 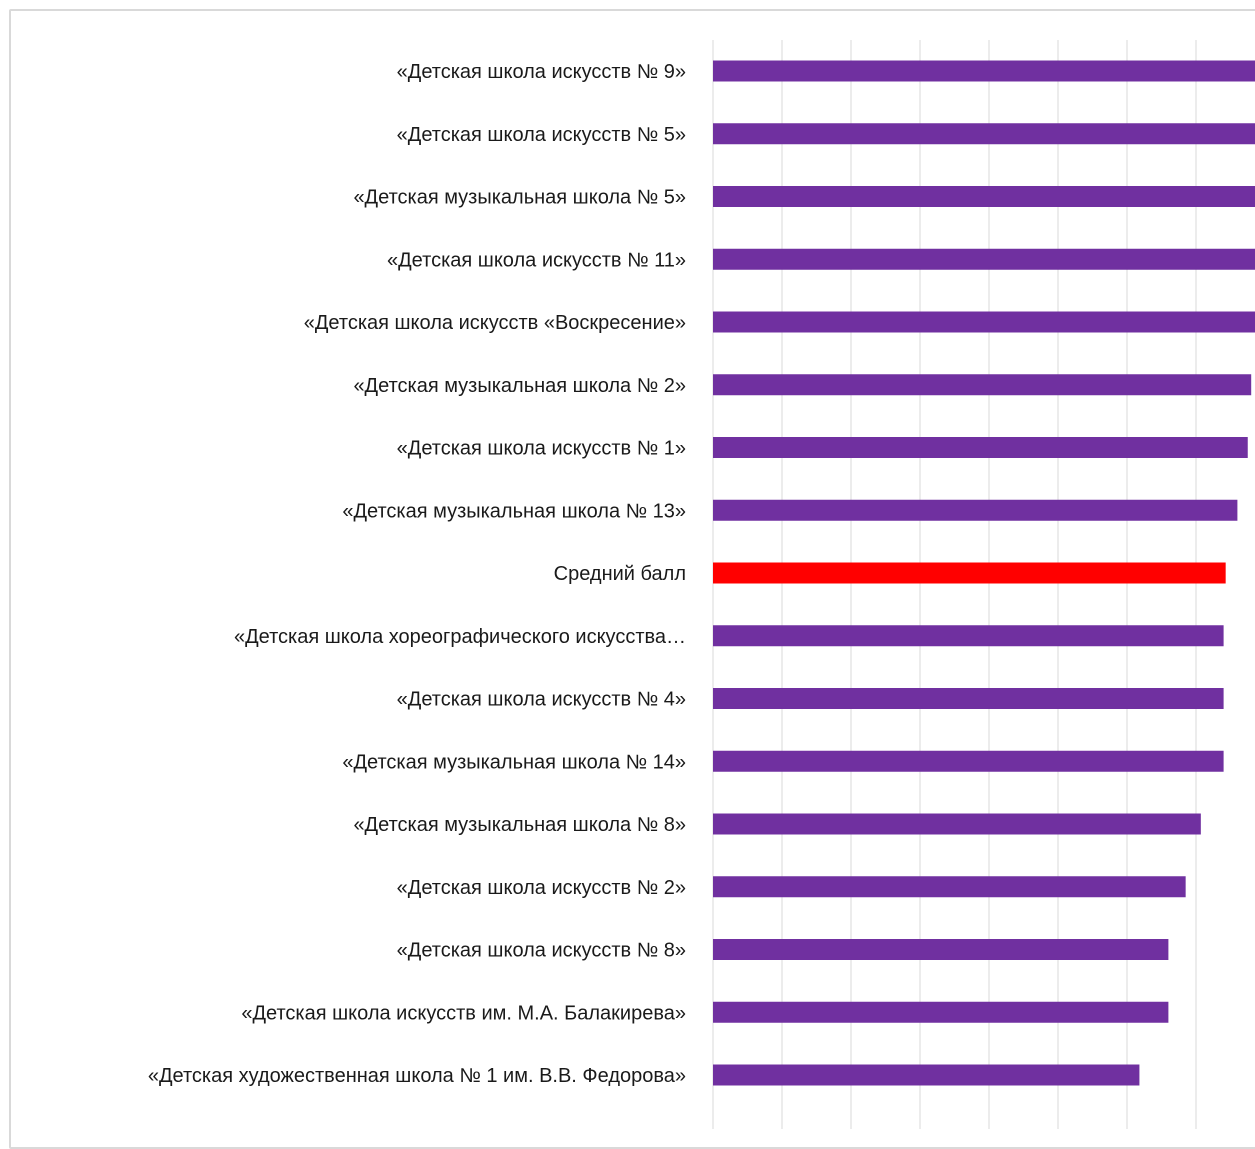 I want to click on category-label: «Детская музыкальная школа № 2», so click(x=519, y=386).